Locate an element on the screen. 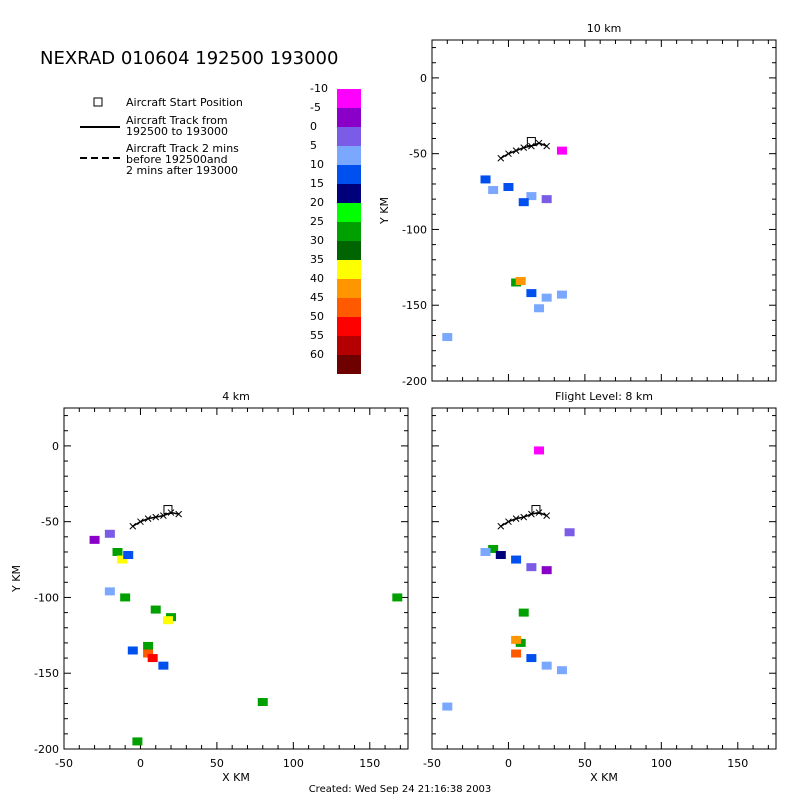  colorbar-label: 0 is located at coordinates (313, 126).